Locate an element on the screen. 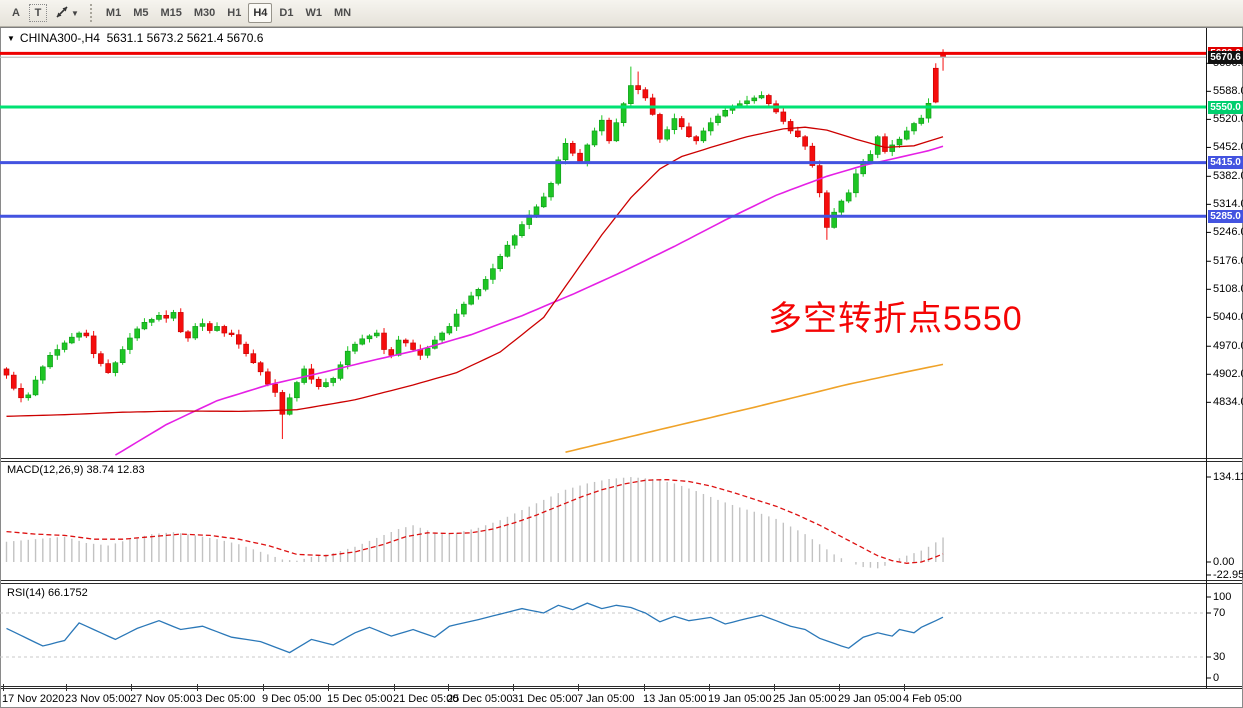 This screenshot has height=708, width=1243. price-badge-5285.0: 5285.0 is located at coordinates (1225, 216).